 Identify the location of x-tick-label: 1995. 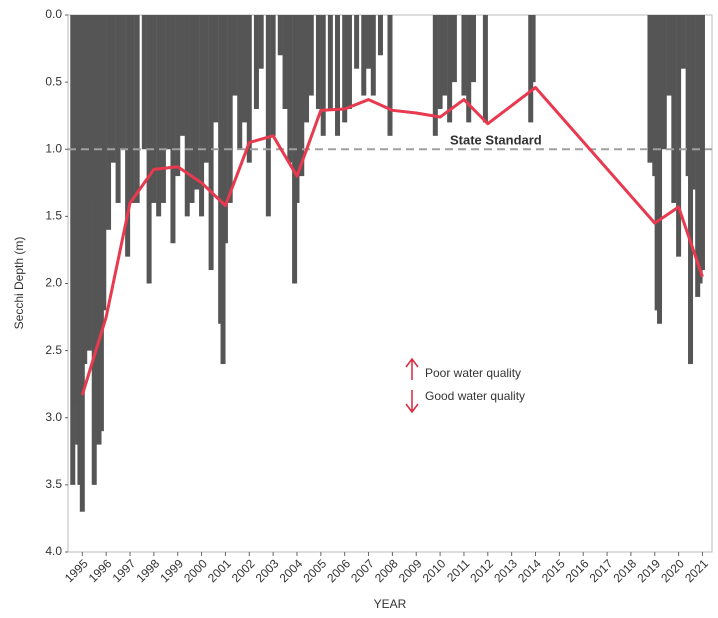
(76, 570).